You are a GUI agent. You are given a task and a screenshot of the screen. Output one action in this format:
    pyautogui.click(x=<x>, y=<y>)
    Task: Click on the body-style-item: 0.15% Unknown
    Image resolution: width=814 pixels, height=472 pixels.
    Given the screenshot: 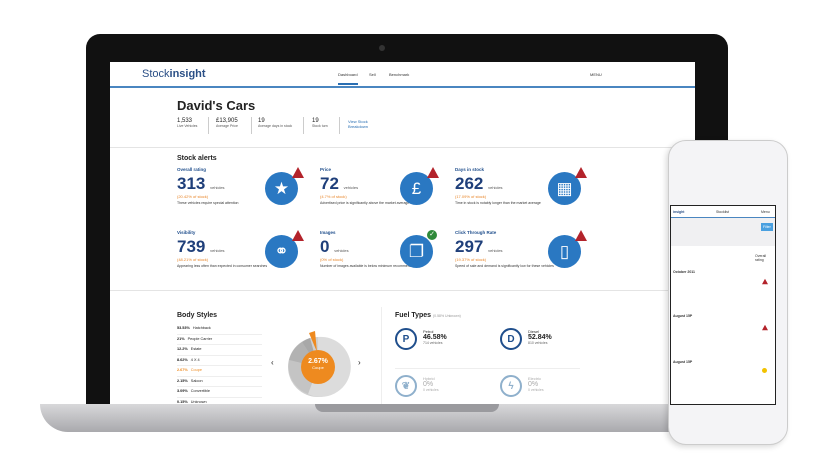 What is the action you would take?
    pyautogui.click(x=219, y=402)
    